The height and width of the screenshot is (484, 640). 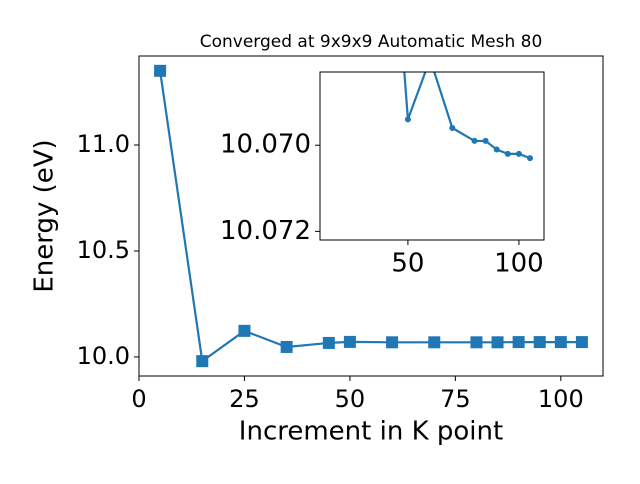 What do you see at coordinates (103, 144) in the screenshot?
I see `y-tick-label: 11.0` at bounding box center [103, 144].